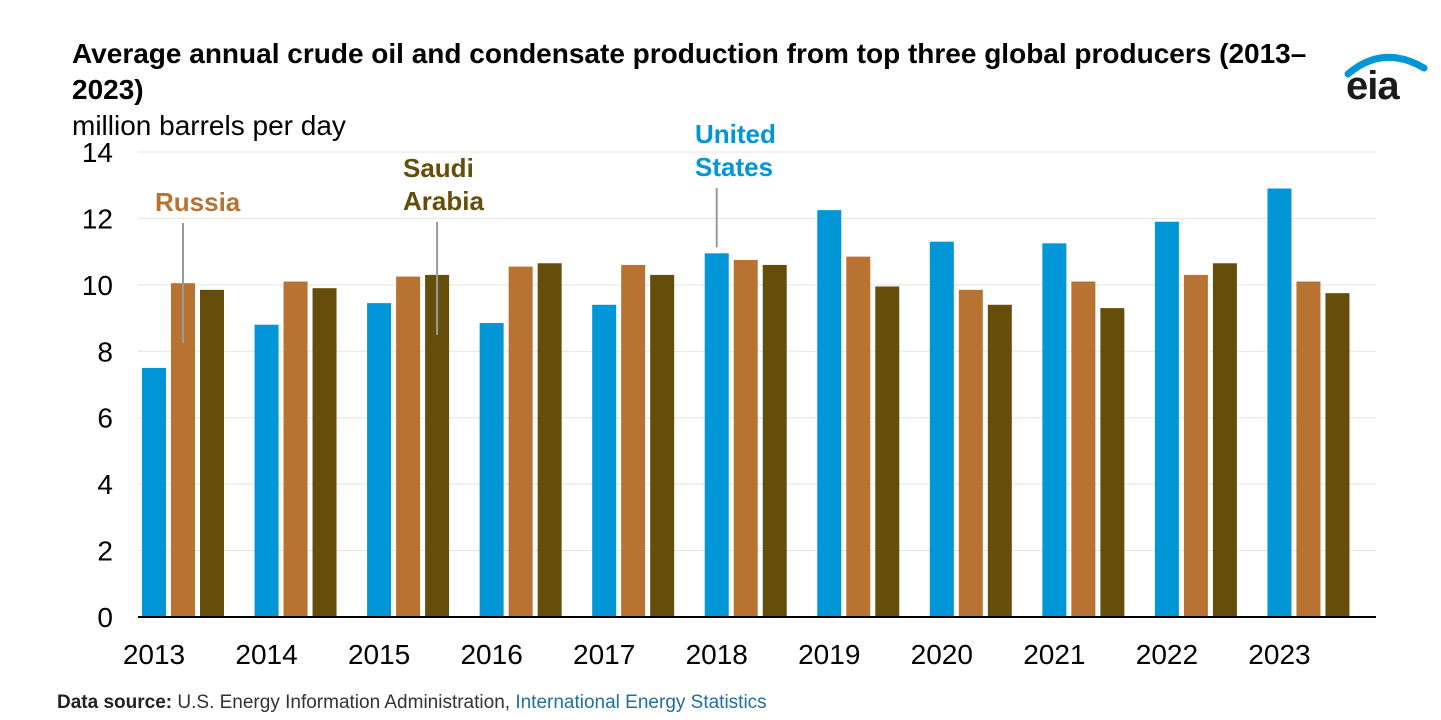  Describe the element at coordinates (198, 202) in the screenshot. I see `series-label-russia: Russia` at that location.